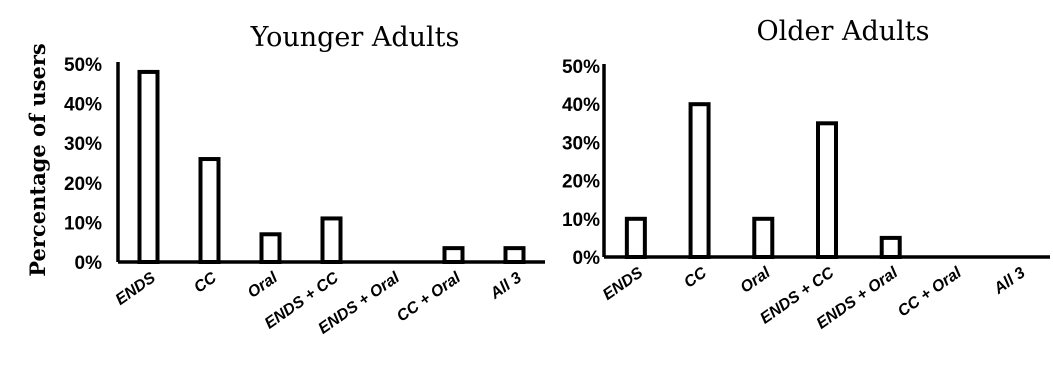  Describe the element at coordinates (930, 292) in the screenshot. I see `older-category-label: CC + Oral` at that location.